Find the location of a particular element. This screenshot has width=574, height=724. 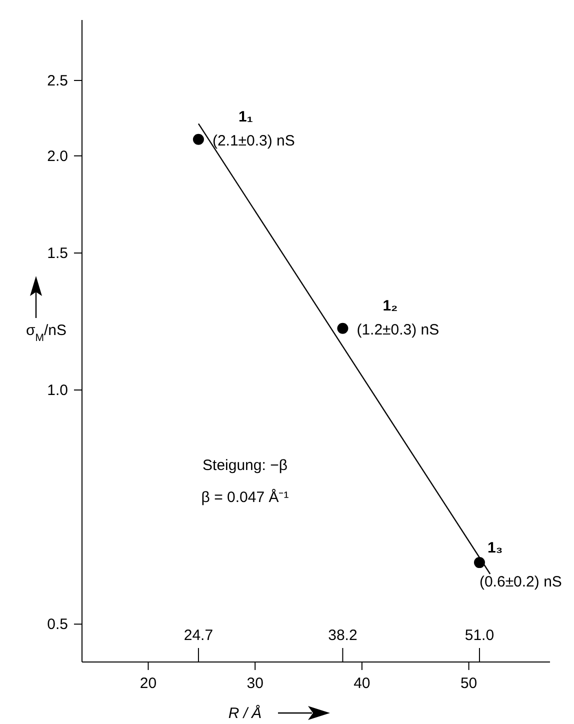

x-tick-label: 20 is located at coordinates (148, 683).